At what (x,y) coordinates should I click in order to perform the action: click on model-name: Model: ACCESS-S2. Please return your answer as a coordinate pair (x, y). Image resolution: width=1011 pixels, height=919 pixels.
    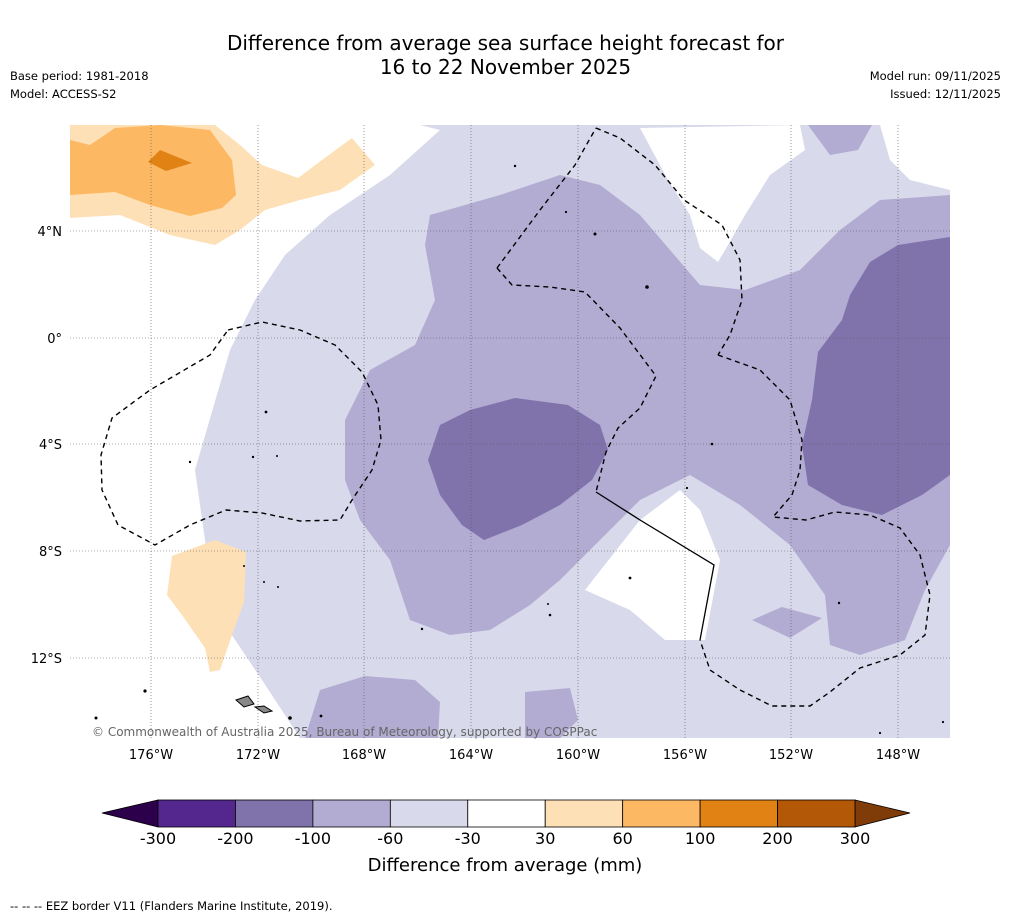
    Looking at the image, I should click on (63, 94).